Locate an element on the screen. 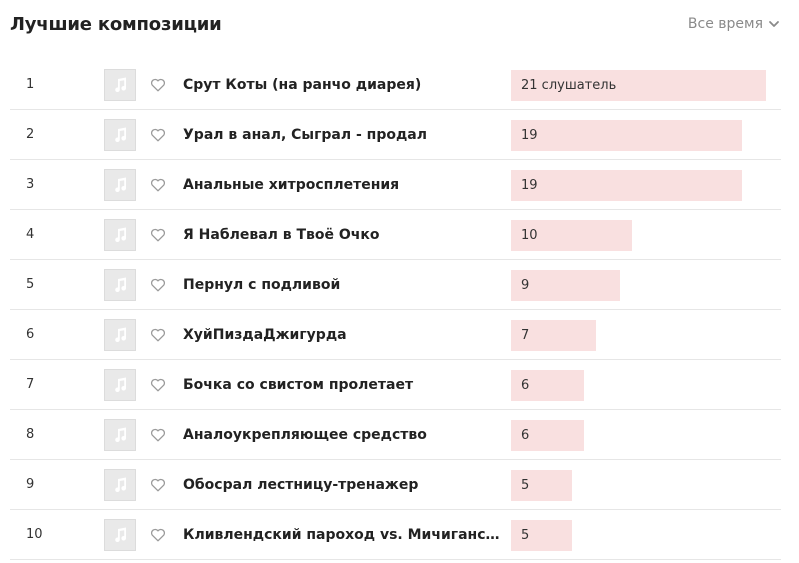 The height and width of the screenshot is (563, 799). track-rank: 5 is located at coordinates (30, 284).